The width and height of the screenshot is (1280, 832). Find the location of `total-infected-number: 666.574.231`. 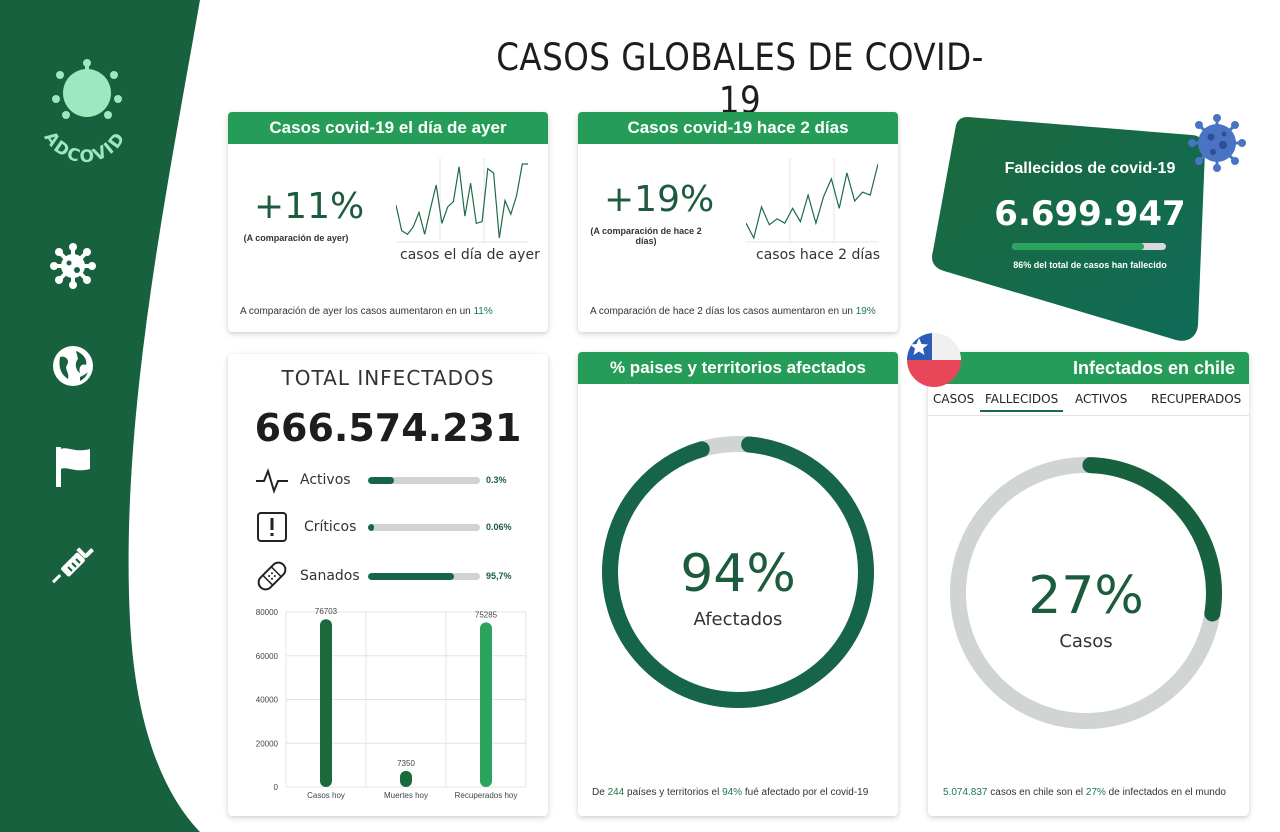

total-infected-number: 666.574.231 is located at coordinates (388, 428).